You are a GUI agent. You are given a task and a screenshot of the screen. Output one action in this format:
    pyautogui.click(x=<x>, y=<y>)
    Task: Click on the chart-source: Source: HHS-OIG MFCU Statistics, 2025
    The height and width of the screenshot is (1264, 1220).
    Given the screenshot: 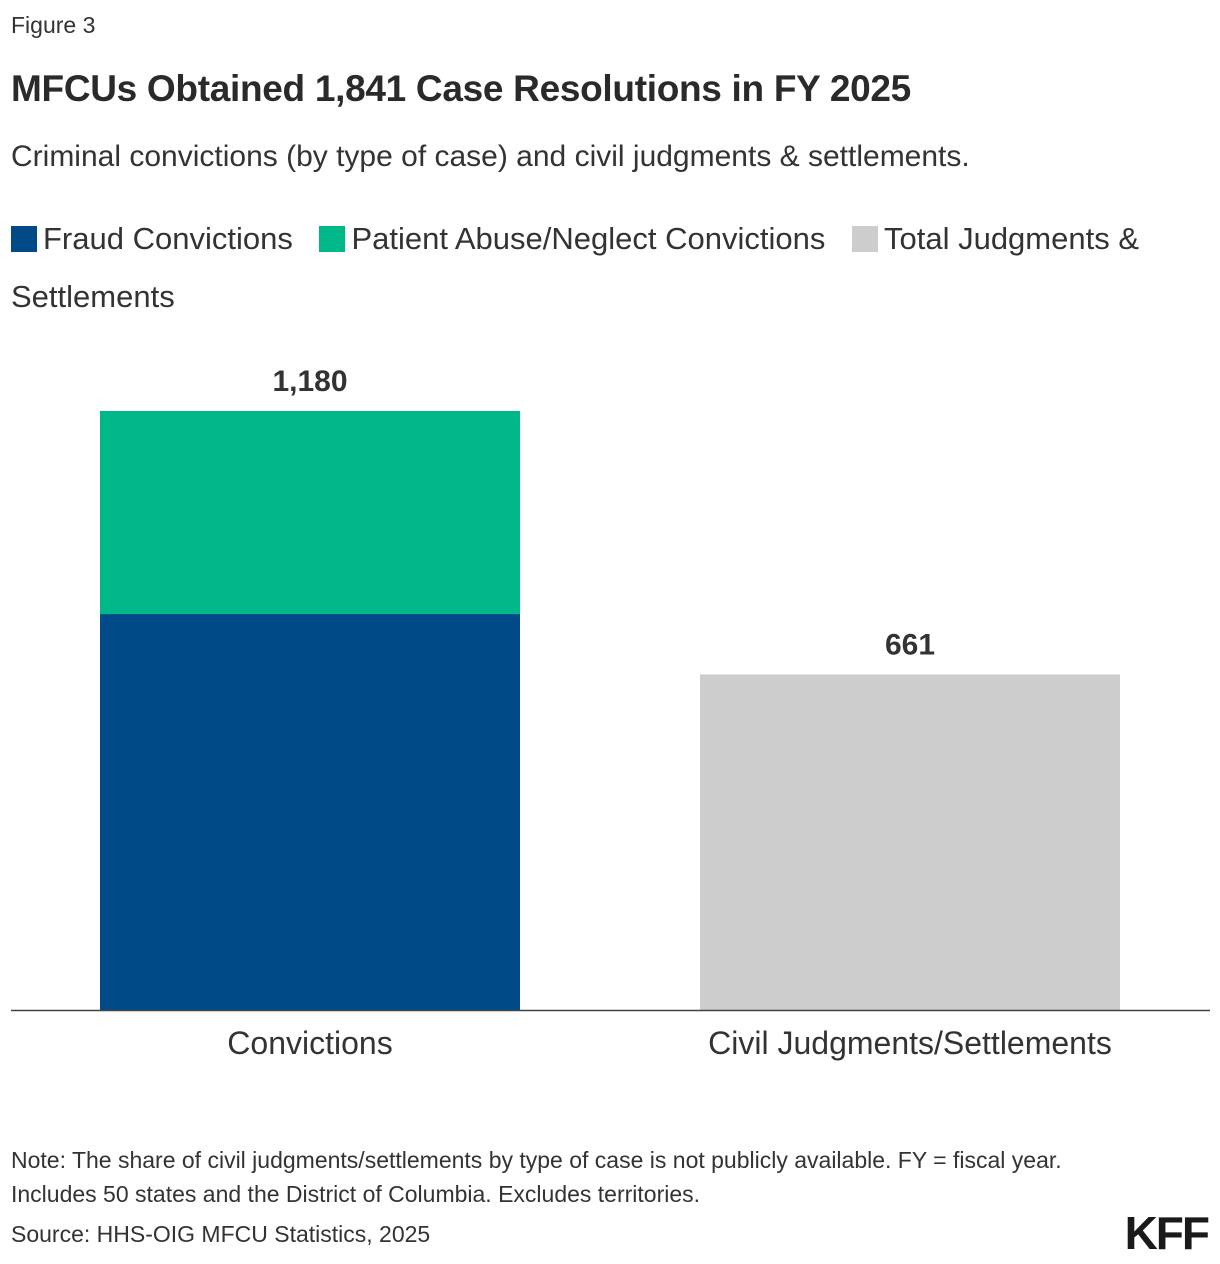 What is the action you would take?
    pyautogui.click(x=221, y=1234)
    